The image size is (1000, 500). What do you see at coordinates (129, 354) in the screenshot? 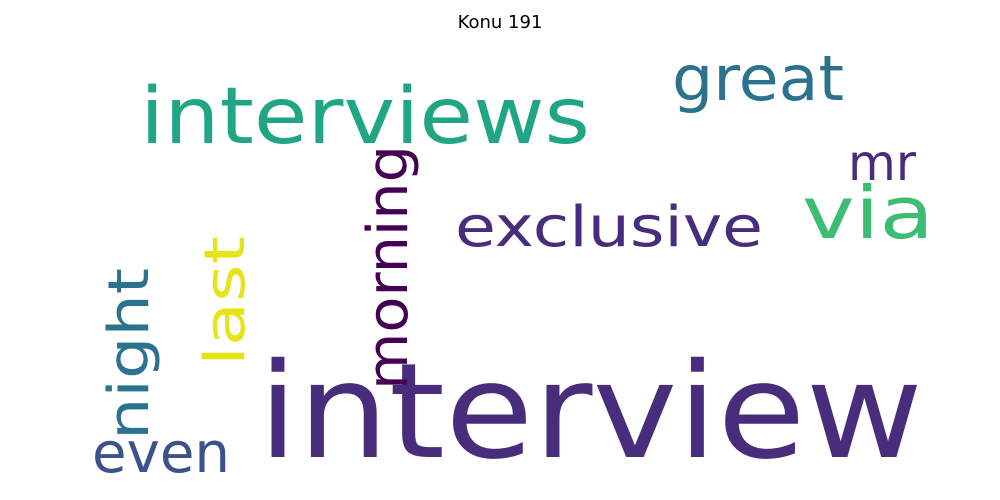
I see `word-night: night` at bounding box center [129, 354].